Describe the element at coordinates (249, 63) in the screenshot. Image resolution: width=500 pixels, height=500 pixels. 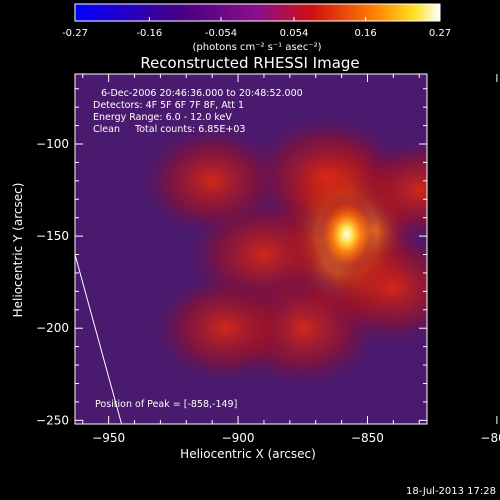
I see `chart-title: Reconstructed RHESSI Image` at that location.